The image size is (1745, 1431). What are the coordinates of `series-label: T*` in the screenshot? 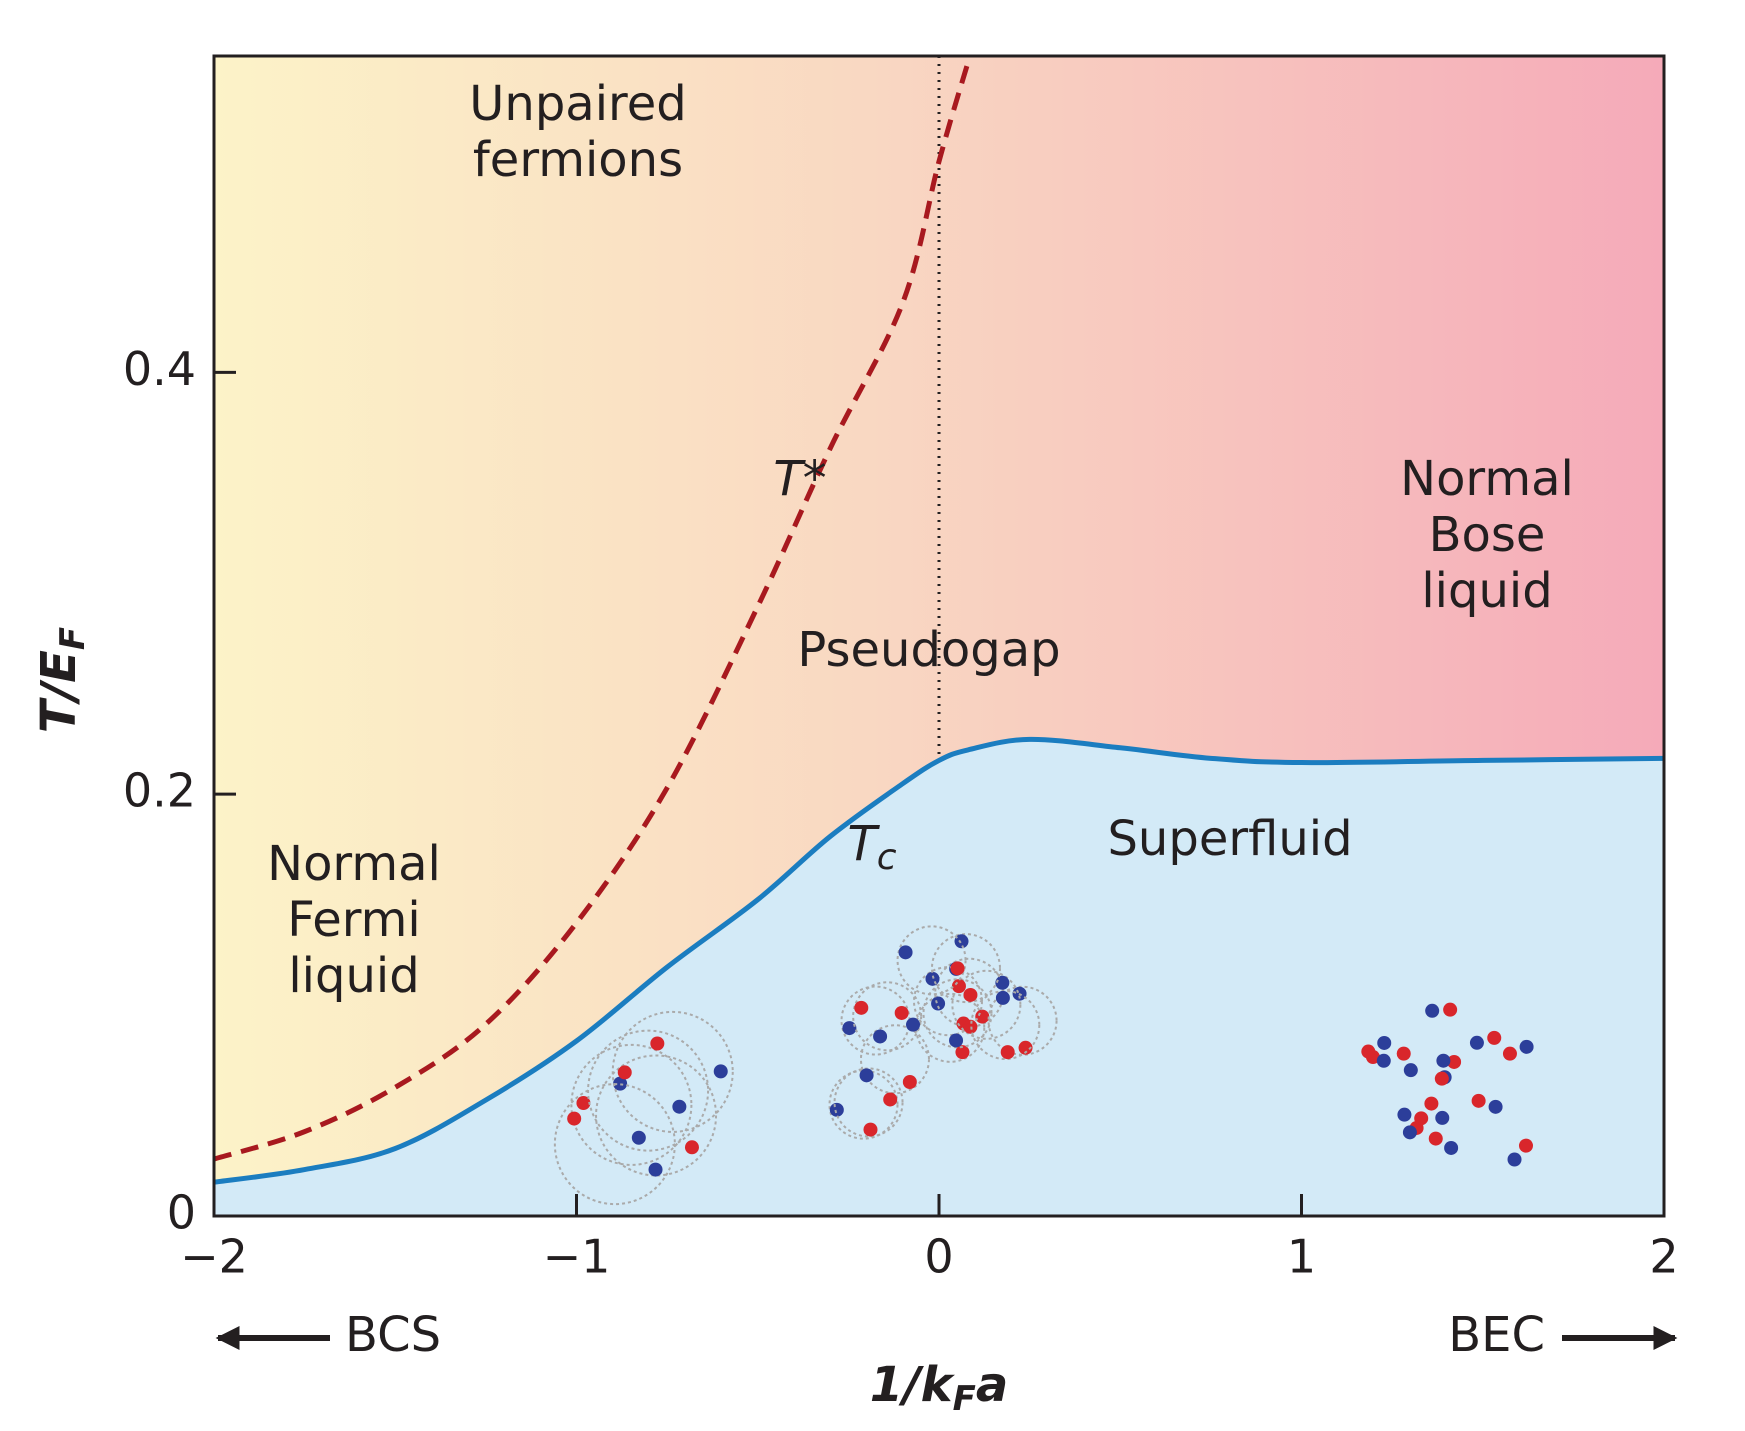 It's located at (799, 479).